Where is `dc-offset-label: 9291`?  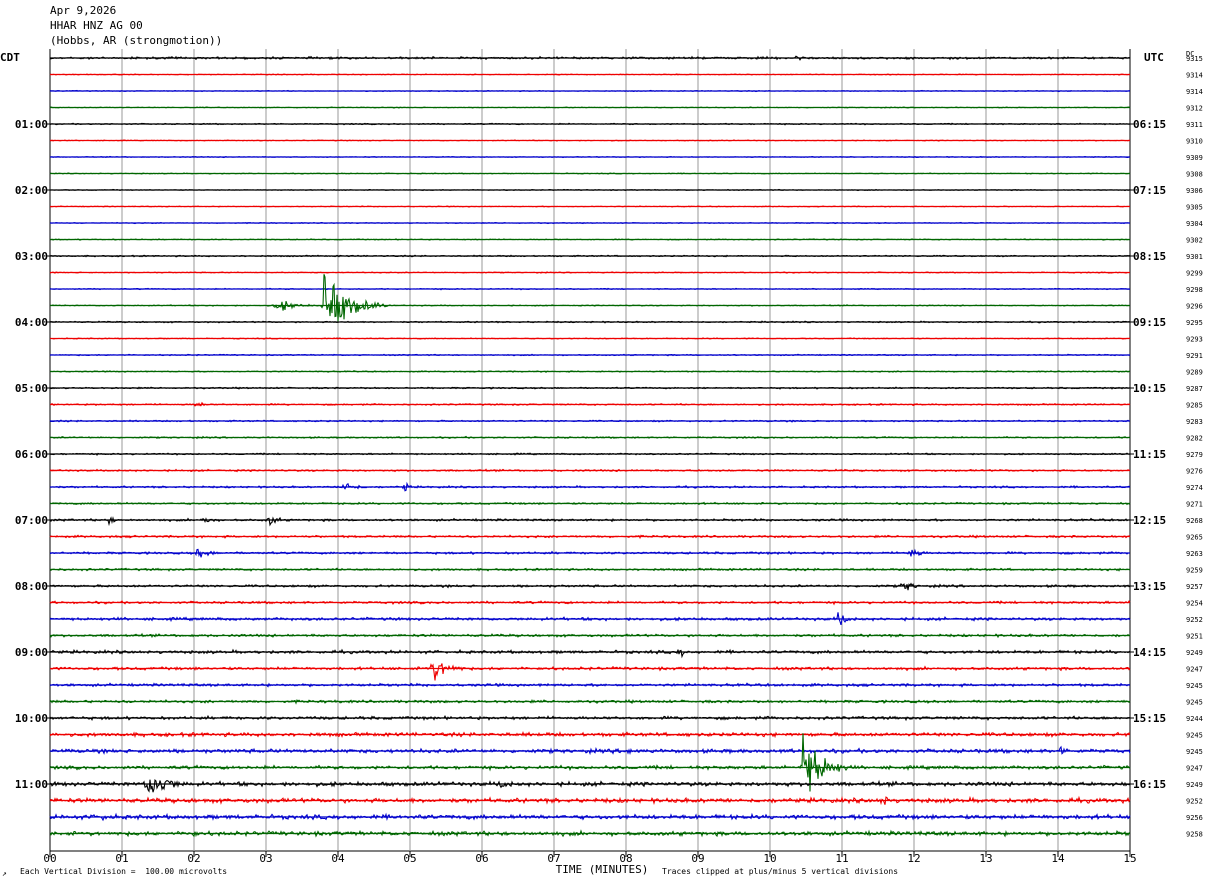
dc-offset-label: 9291 is located at coordinates (1194, 356).